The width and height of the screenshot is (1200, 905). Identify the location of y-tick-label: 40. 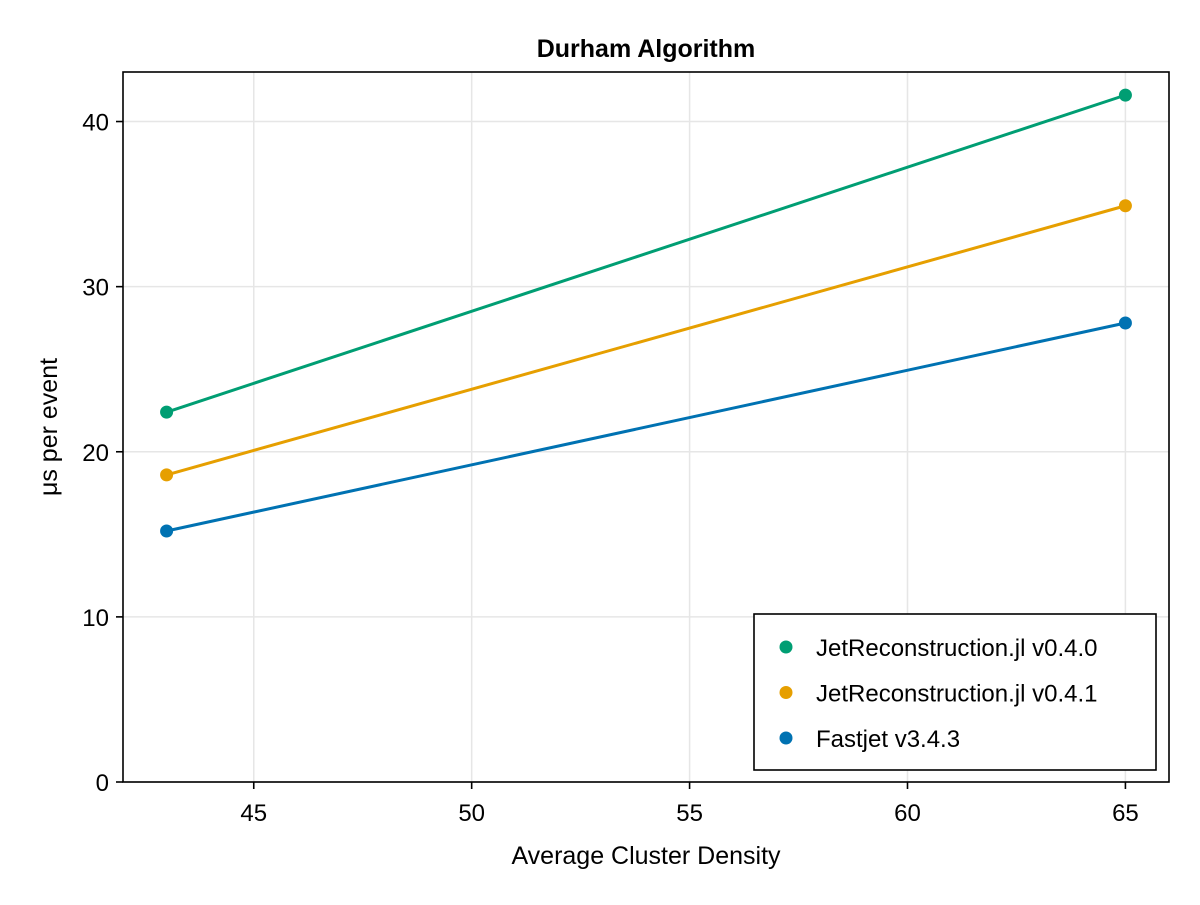
(95, 123).